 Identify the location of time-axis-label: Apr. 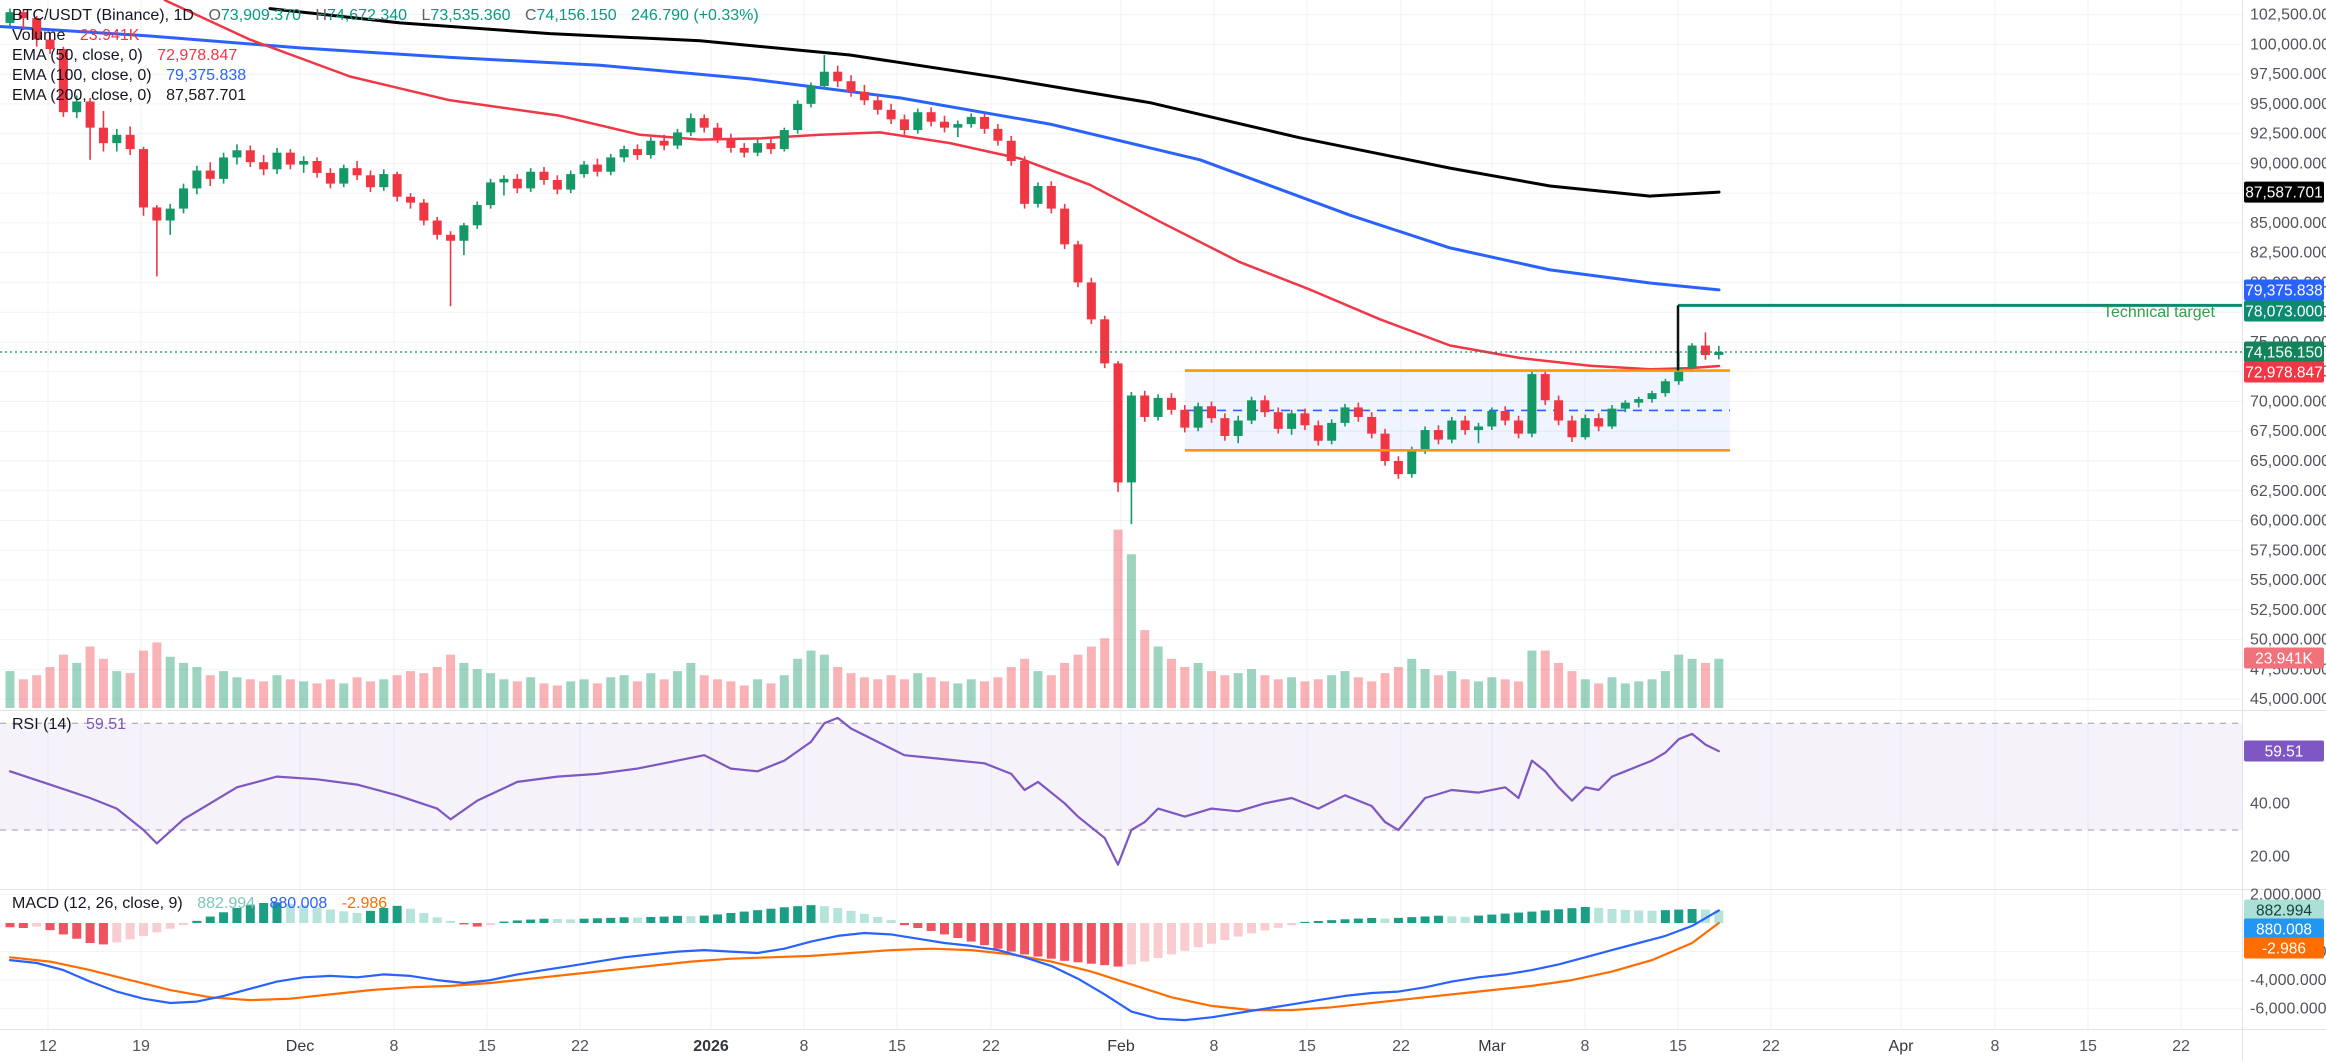
(1902, 1046).